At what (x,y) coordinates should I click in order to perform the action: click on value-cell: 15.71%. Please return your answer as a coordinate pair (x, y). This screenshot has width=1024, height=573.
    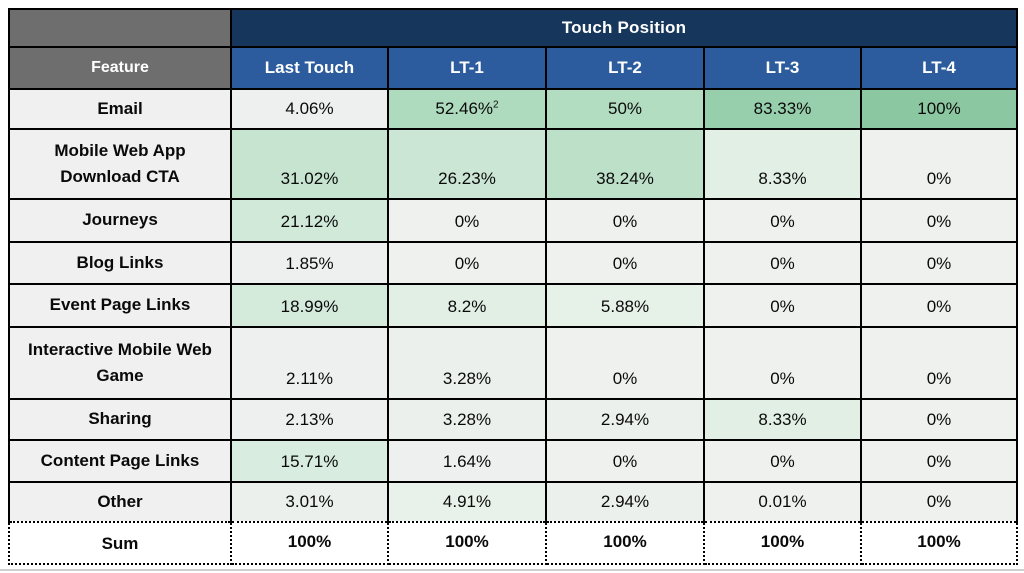
    Looking at the image, I should click on (309, 461).